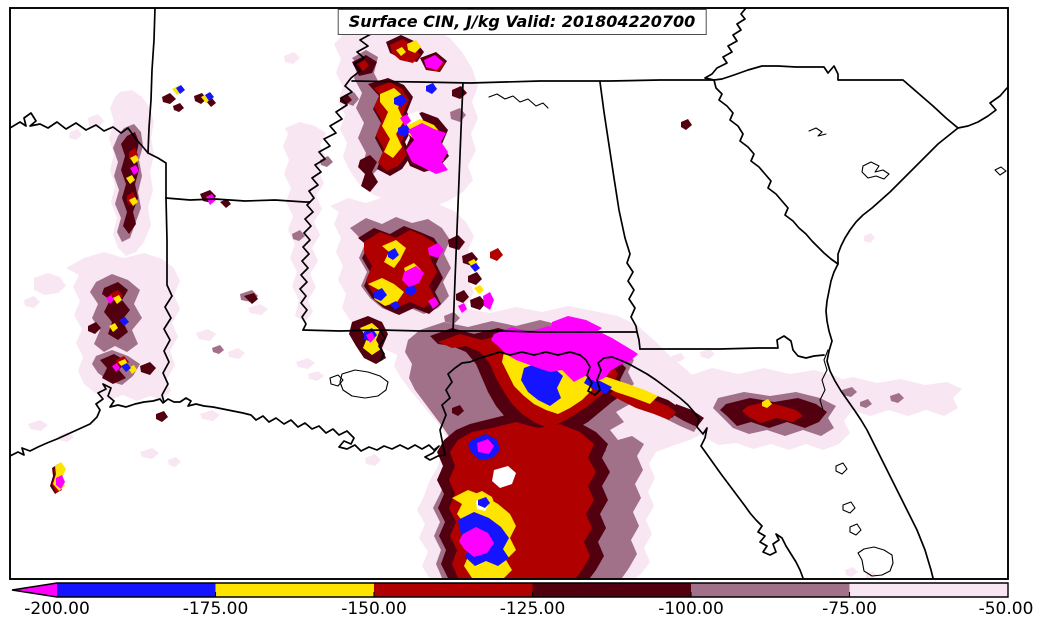 The image size is (1044, 633). I want to click on tennessee-river-al, so click(518, 101).